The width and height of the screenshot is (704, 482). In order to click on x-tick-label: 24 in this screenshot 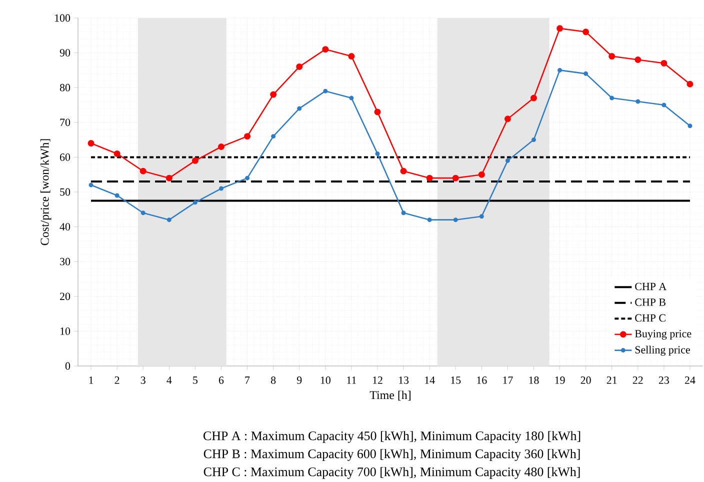, I will do `click(690, 380)`.